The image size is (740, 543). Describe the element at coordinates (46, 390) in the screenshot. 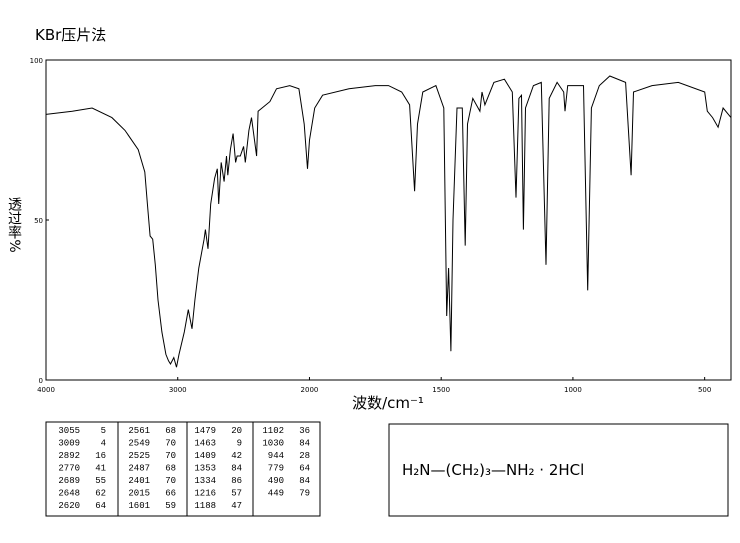

I see `x-tick-label: 4000` at that location.